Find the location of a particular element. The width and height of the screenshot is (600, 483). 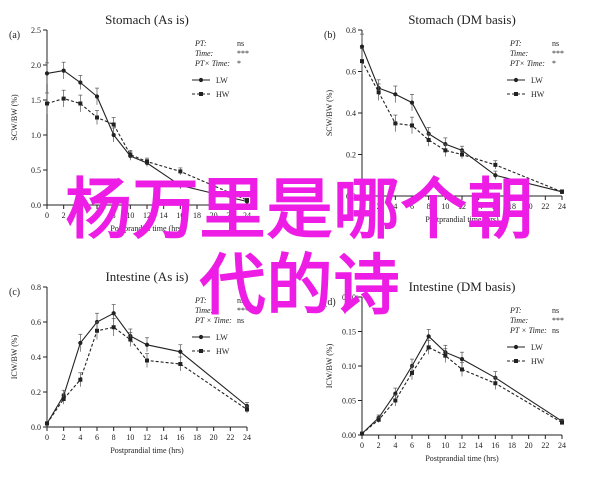

y-tick-label: 0.8 is located at coordinates (351, 30).